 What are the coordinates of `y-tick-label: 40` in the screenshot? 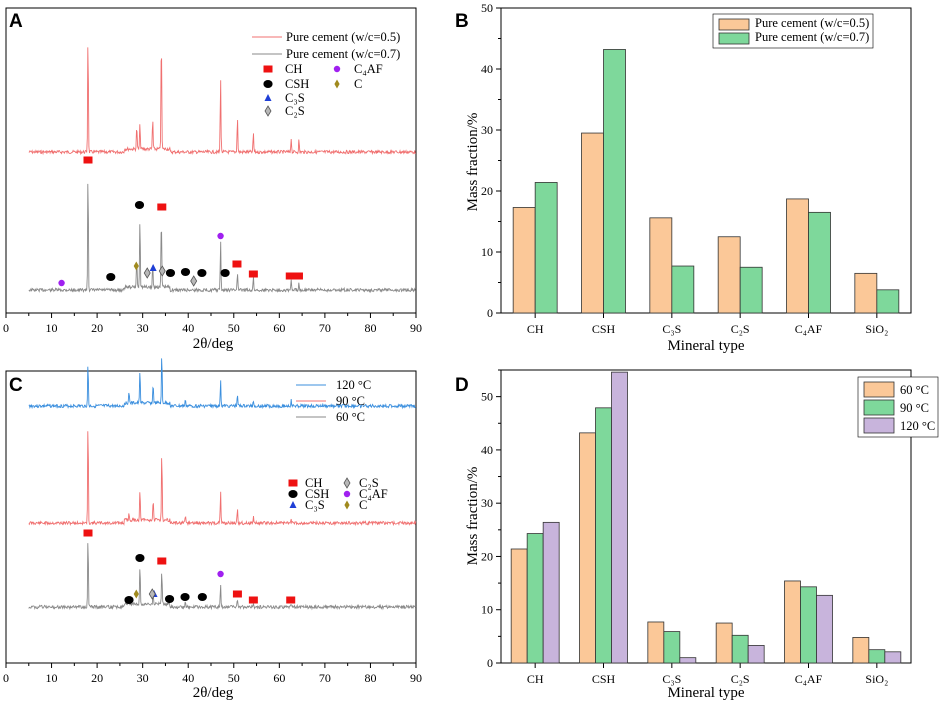 It's located at (487, 450).